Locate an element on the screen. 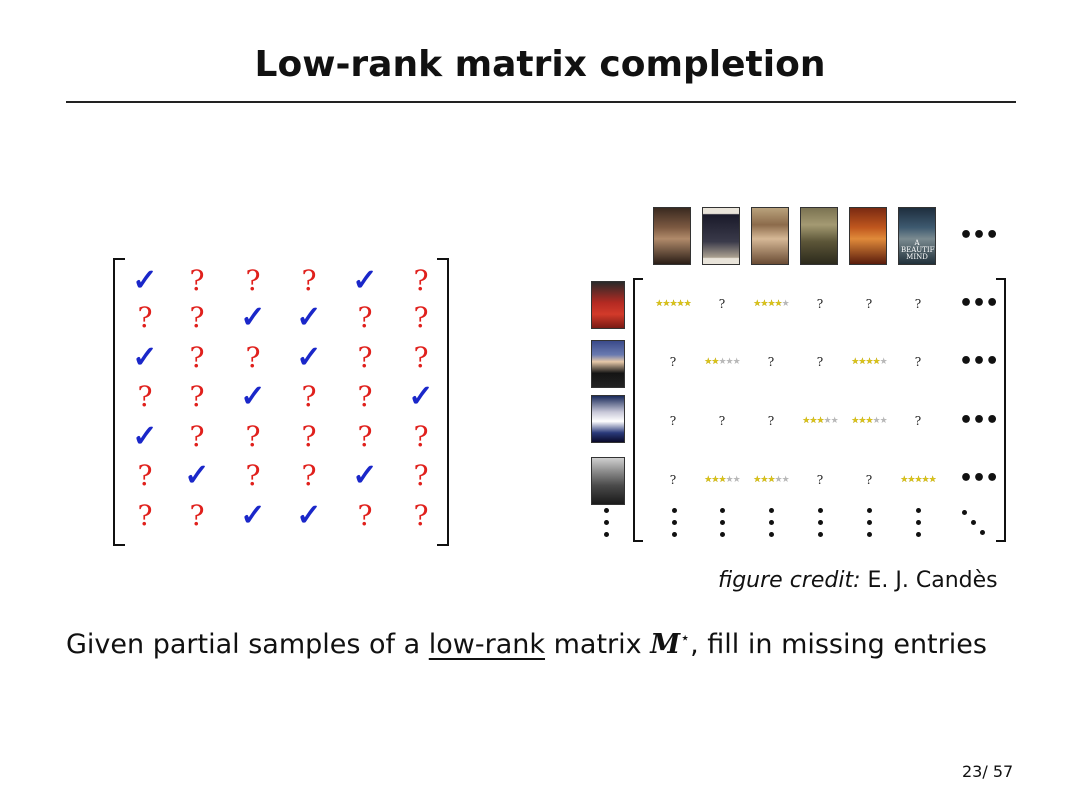  ratings-right-bracket is located at coordinates (1001, 410).